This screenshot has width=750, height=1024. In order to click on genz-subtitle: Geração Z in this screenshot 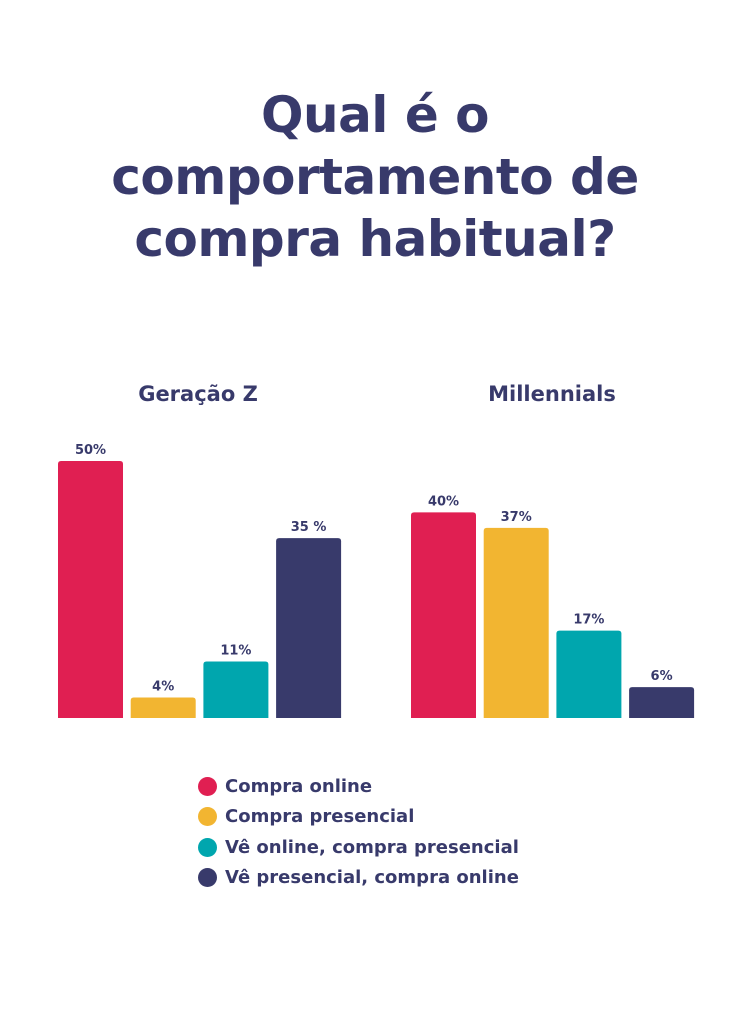, I will do `click(198, 394)`.